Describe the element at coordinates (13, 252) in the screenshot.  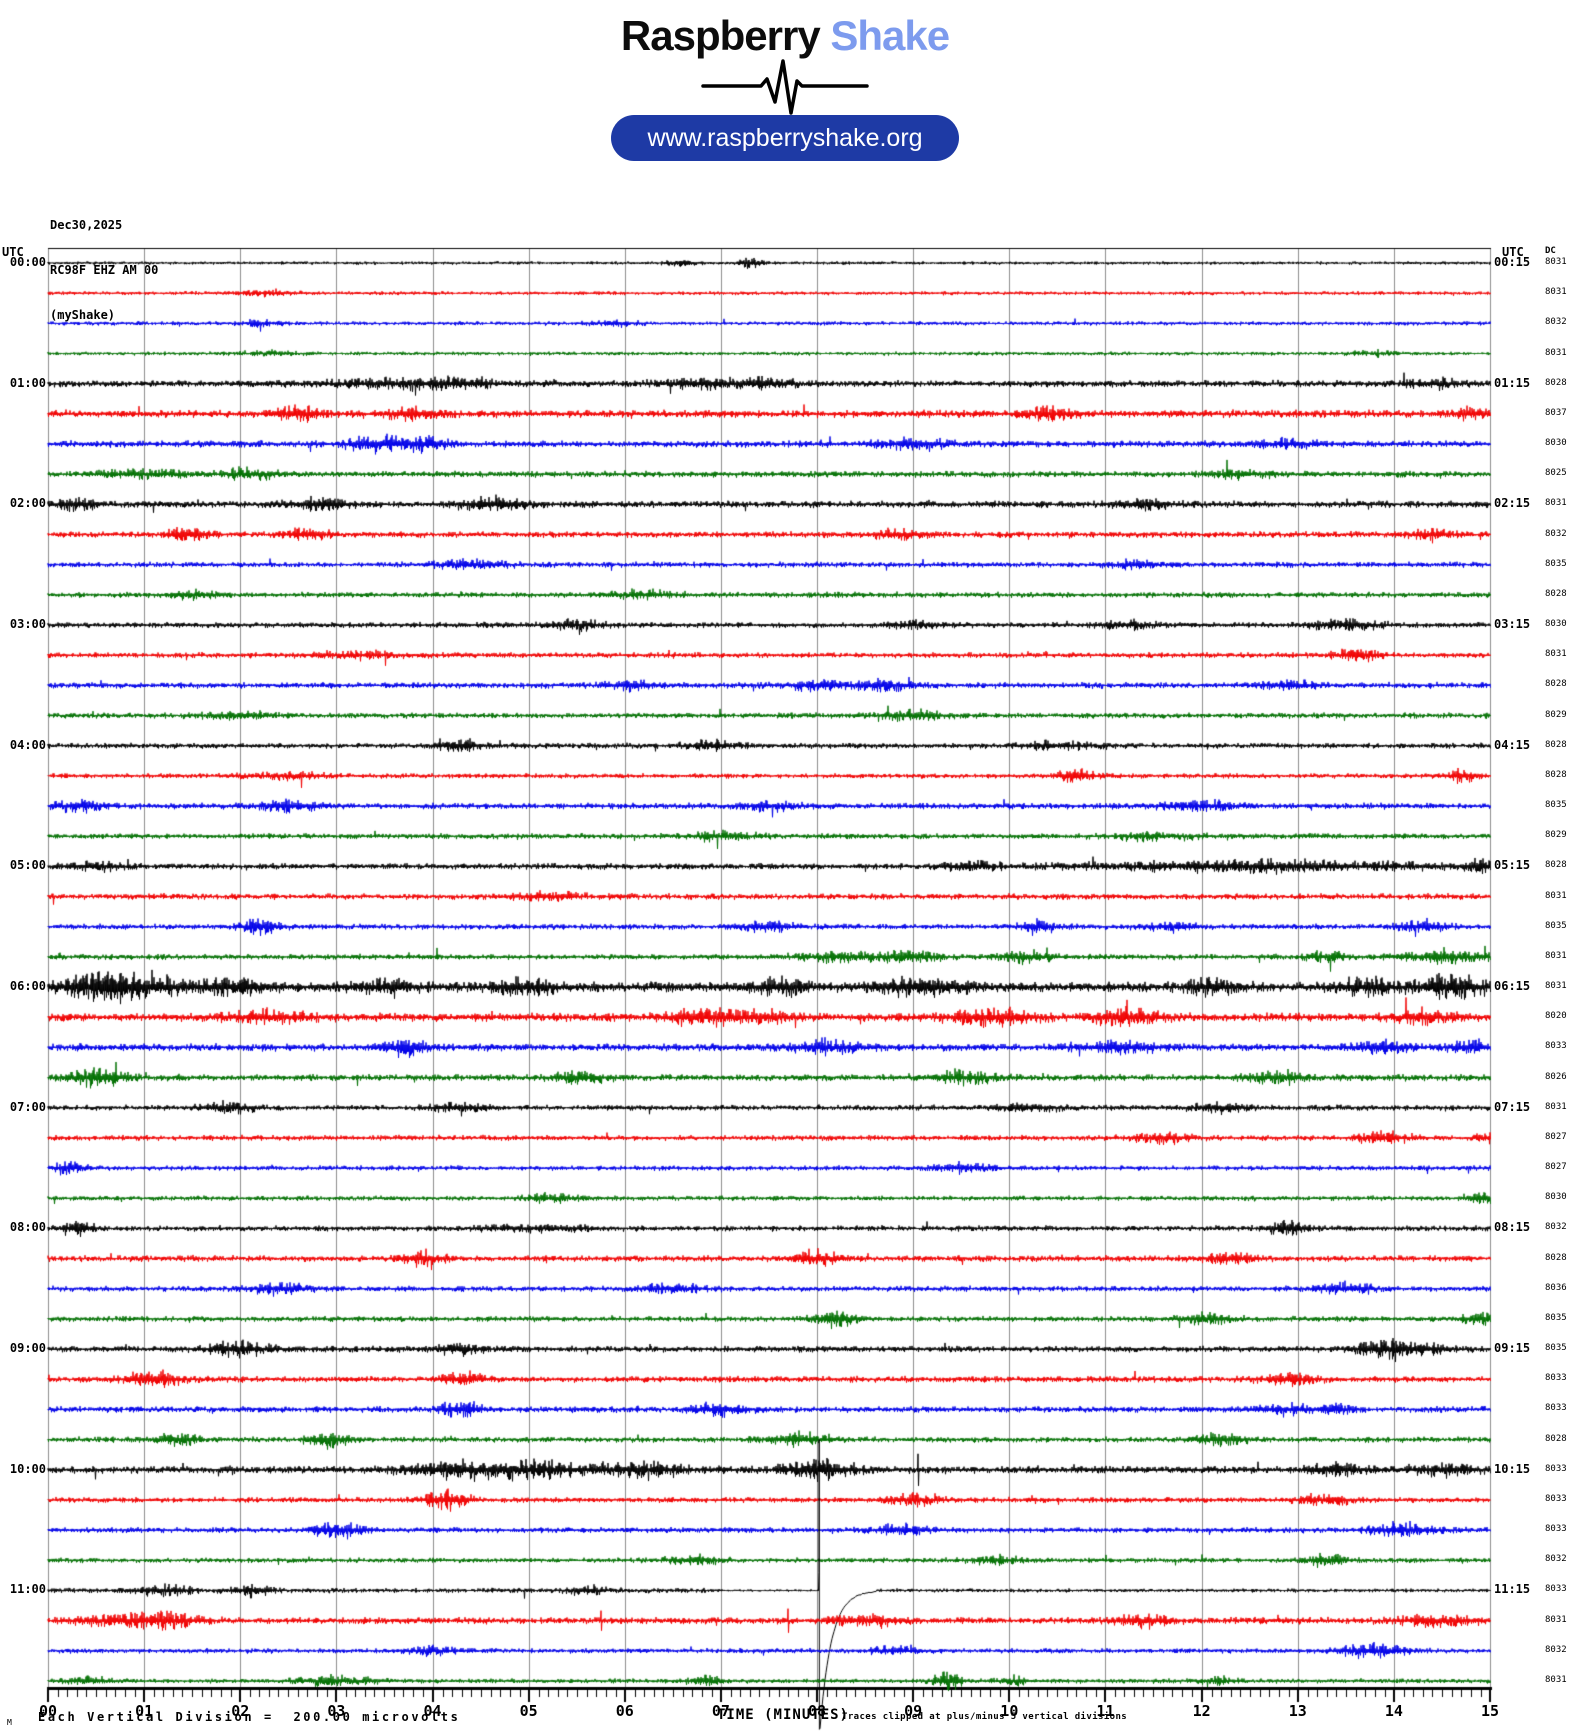
I see `utc-header-left: UTC` at that location.